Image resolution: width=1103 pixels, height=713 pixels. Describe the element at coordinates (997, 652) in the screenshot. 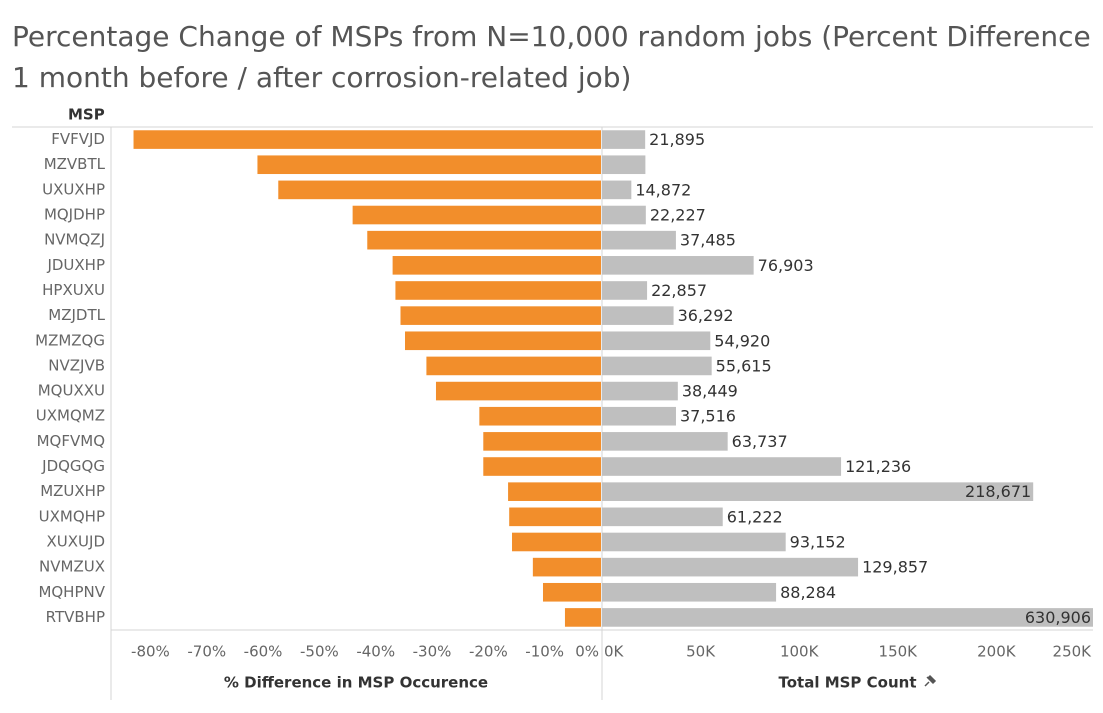

I see `x-tick-label: 200K` at that location.